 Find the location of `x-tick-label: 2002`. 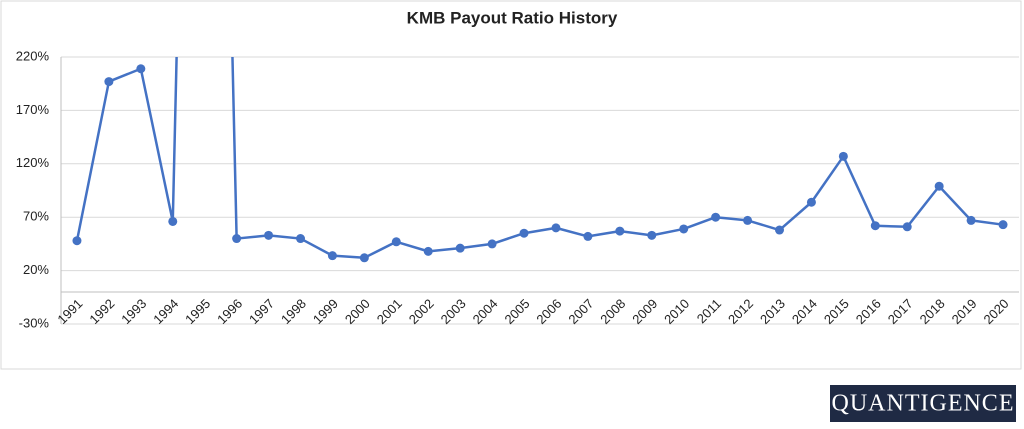

x-tick-label: 2002 is located at coordinates (421, 311).